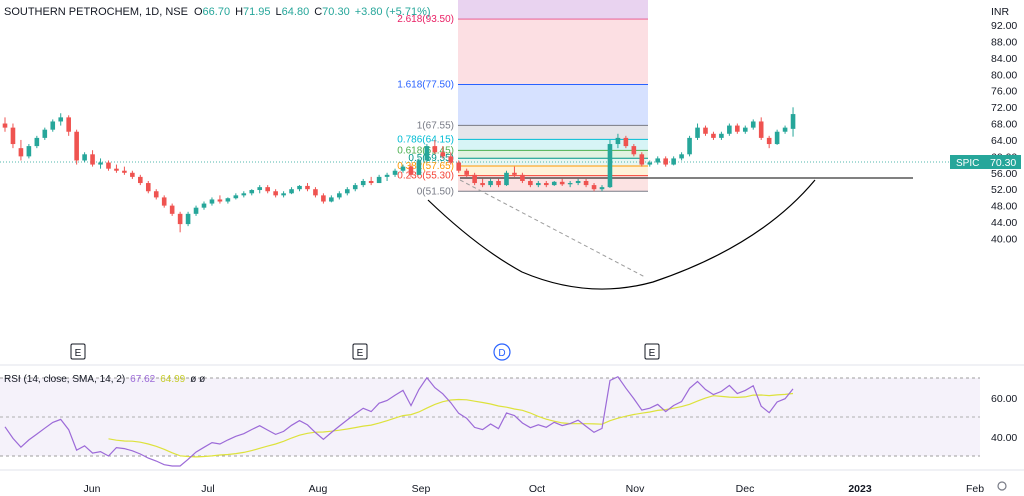 The height and width of the screenshot is (496, 1024). I want to click on settings-icon, so click(1002, 486).